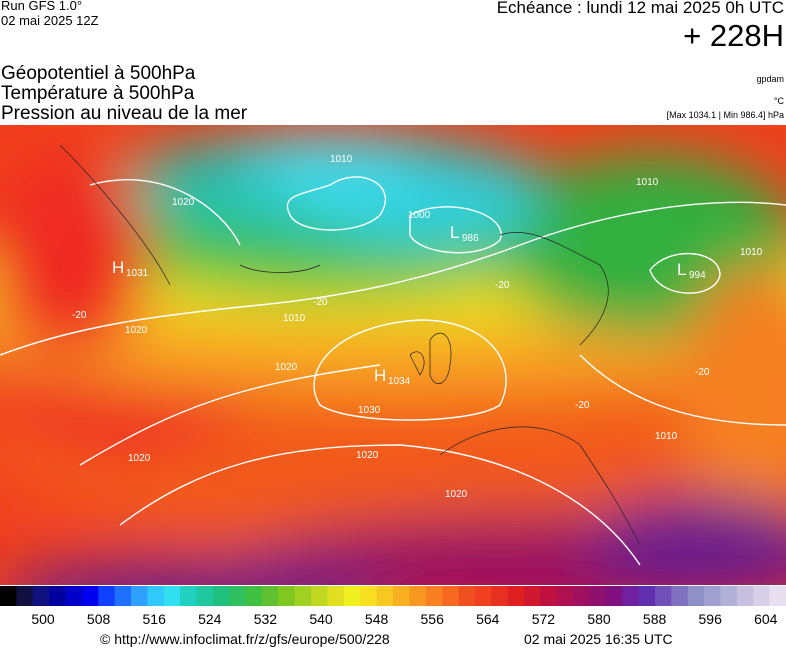 The height and width of the screenshot is (648, 786). I want to click on center-value: 1031, so click(137, 273).